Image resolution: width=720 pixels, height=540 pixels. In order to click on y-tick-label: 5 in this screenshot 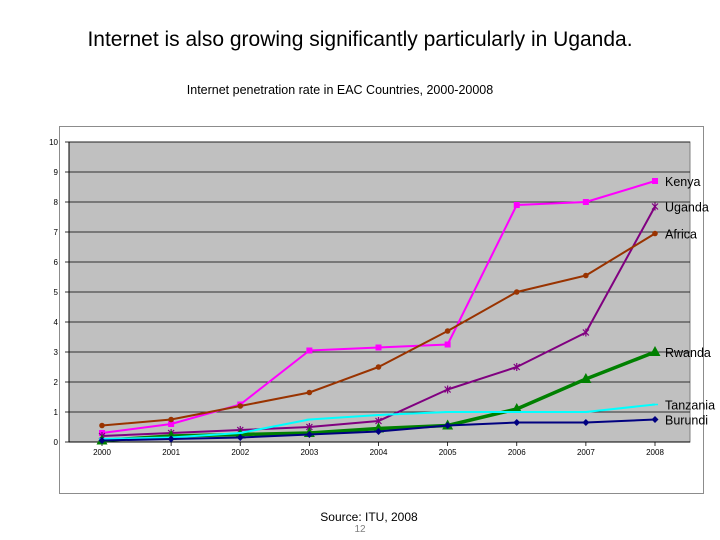, I will do `click(56, 292)`.